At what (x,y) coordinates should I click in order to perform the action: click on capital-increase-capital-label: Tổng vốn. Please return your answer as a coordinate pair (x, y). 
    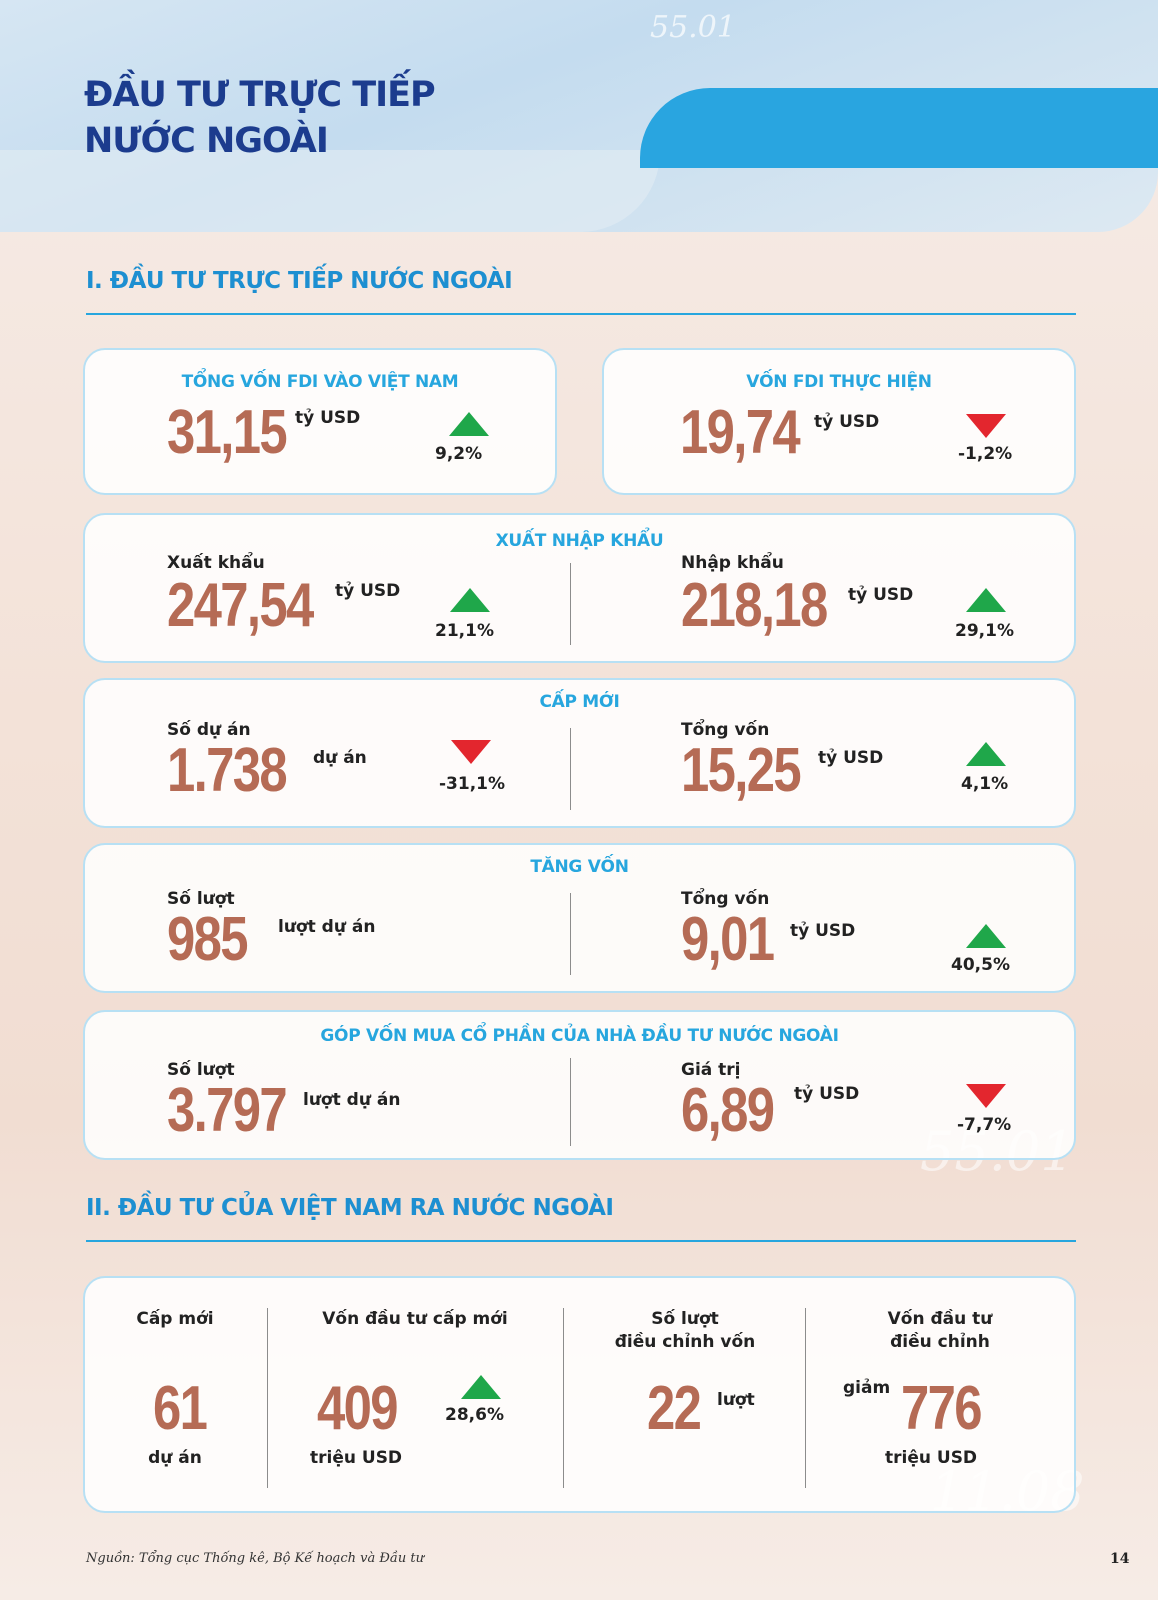
    Looking at the image, I should click on (725, 899).